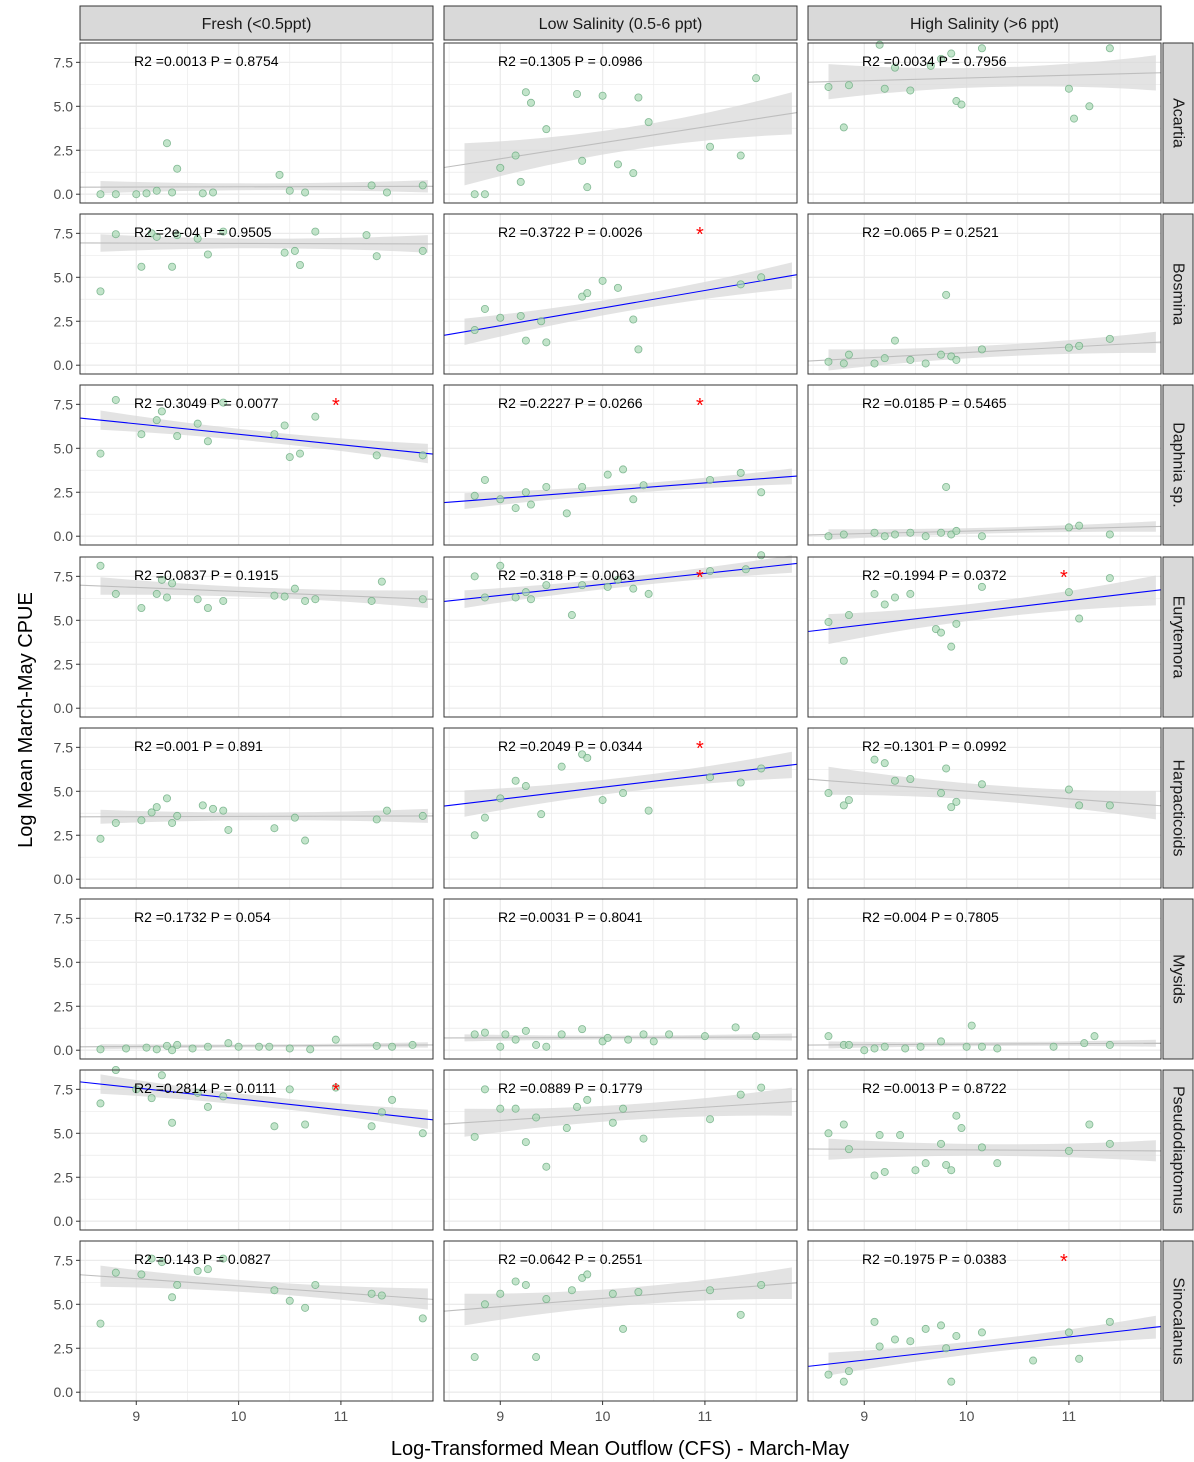 This screenshot has width=1194, height=1462. I want to click on facet-panel: R2 =0.3722 P = 0.0026 *, so click(620, 294).